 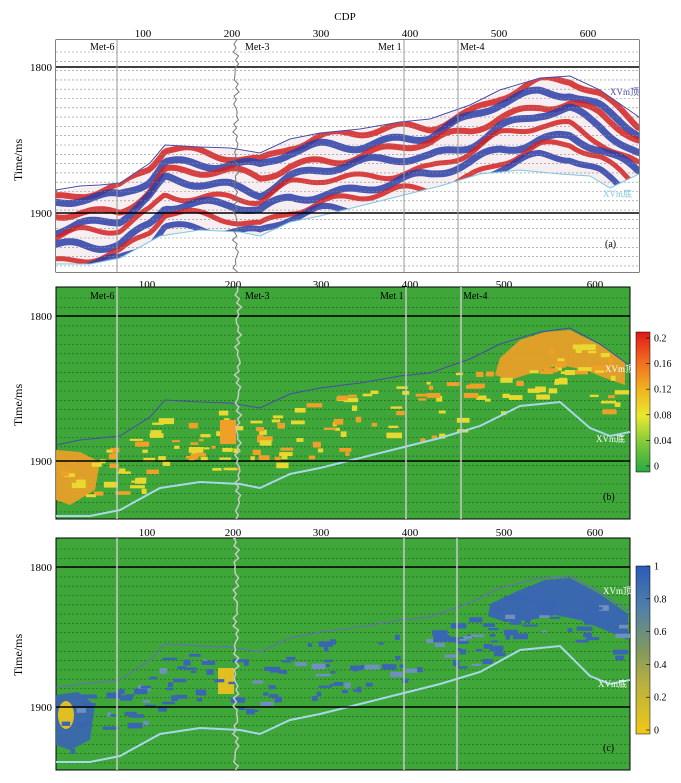 I want to click on high-value-patch, so click(x=560, y=357).